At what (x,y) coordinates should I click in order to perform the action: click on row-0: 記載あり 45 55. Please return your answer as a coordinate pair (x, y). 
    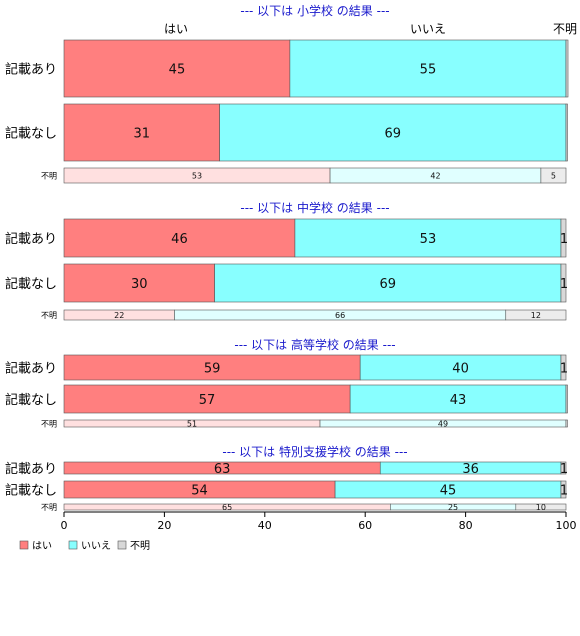
    Looking at the image, I should click on (287, 68).